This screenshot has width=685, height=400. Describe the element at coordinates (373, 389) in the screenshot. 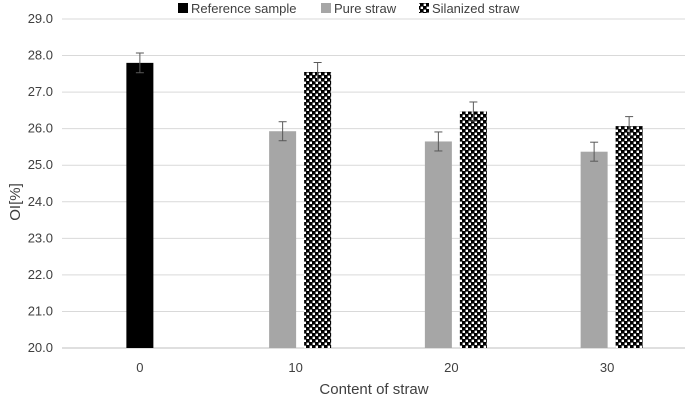

I see `x-axis-label: Content of straw` at that location.